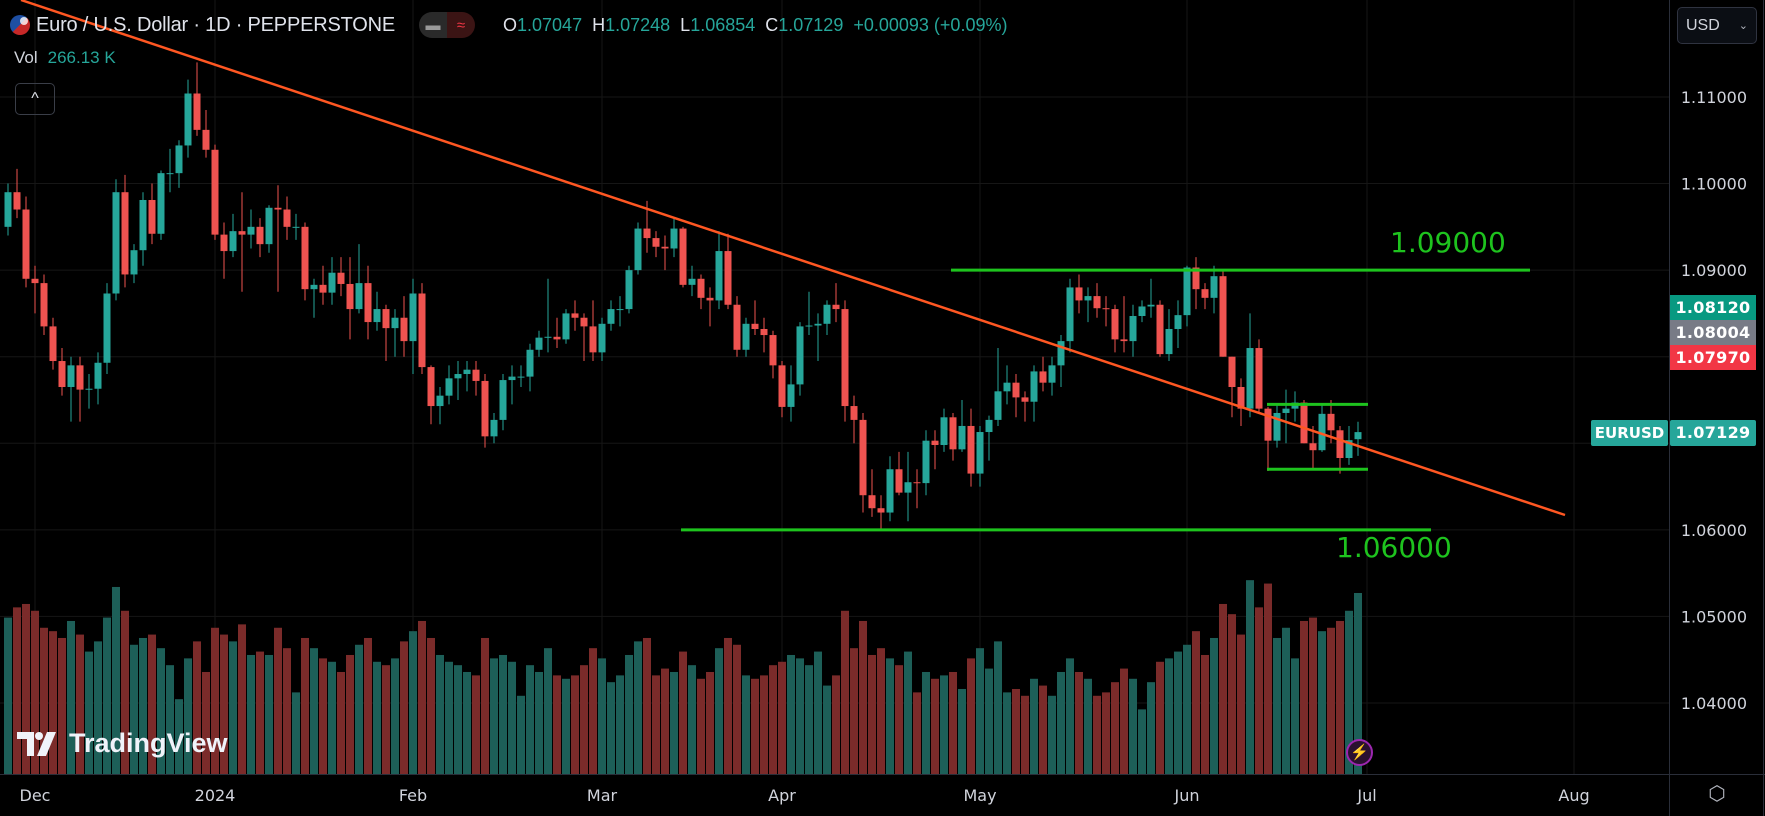 The height and width of the screenshot is (816, 1765). What do you see at coordinates (1717, 794) in the screenshot?
I see `settings-eye-icon: ⬡` at bounding box center [1717, 794].